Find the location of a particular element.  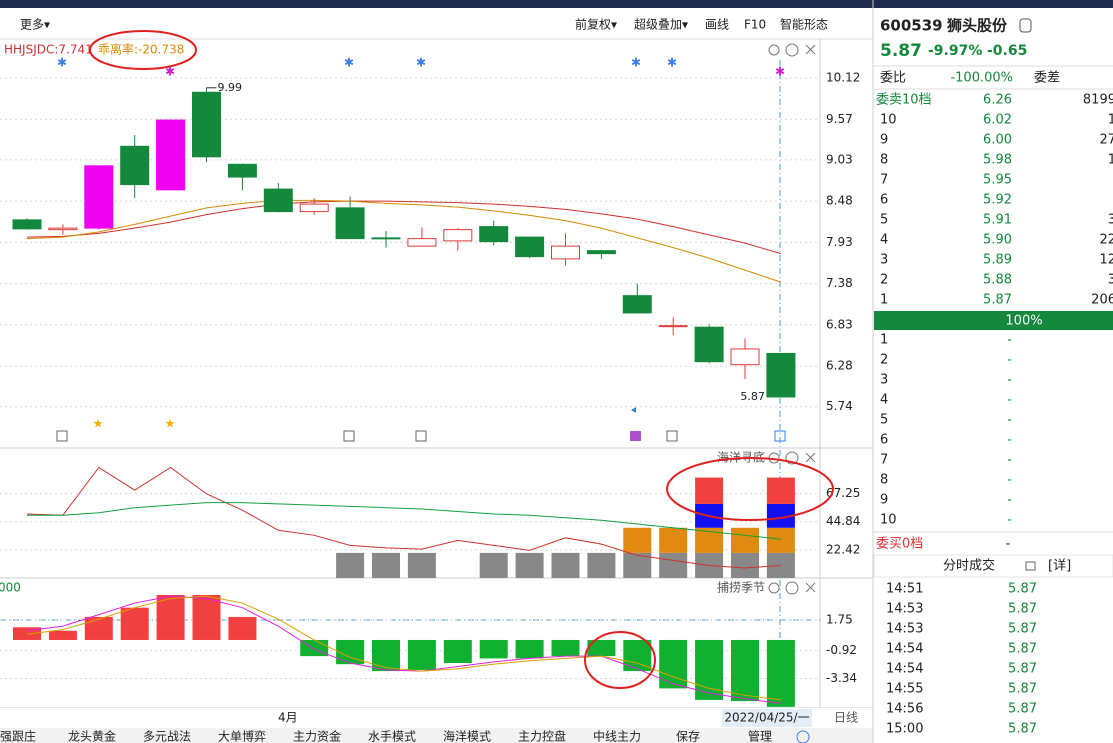

y-tick-label: 9.57 is located at coordinates (839, 119).